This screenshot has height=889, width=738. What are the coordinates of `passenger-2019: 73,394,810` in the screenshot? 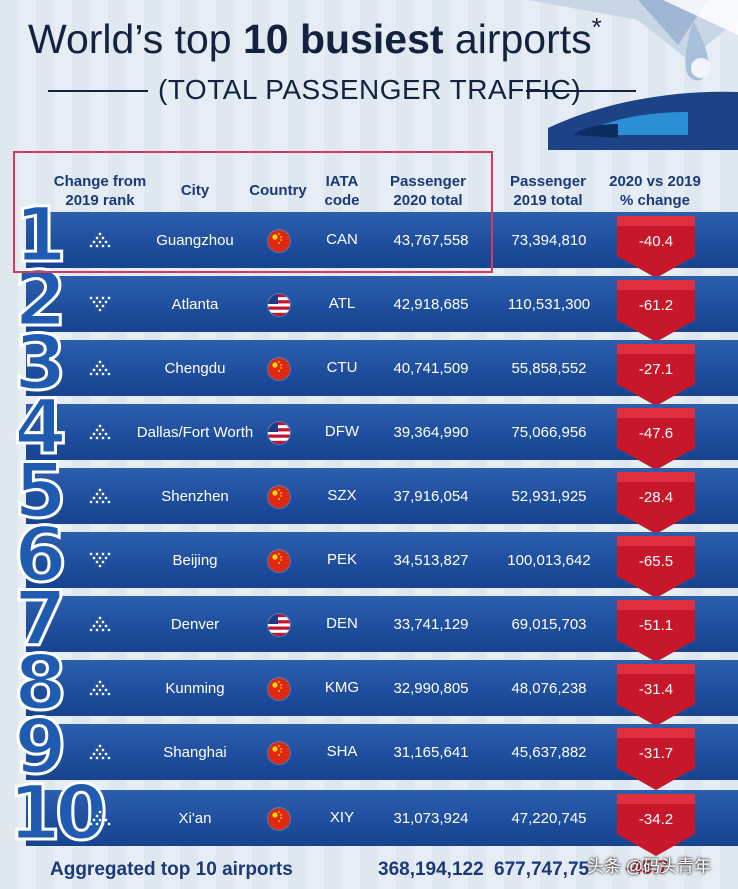 It's located at (549, 240).